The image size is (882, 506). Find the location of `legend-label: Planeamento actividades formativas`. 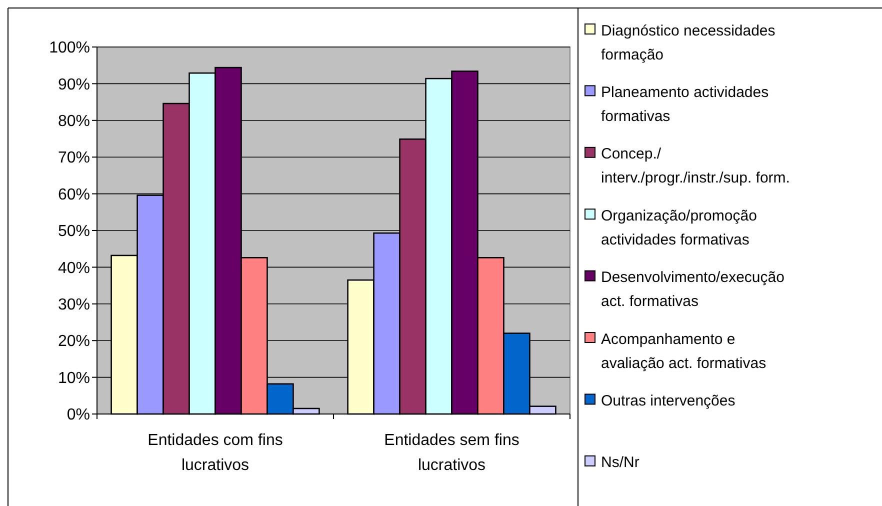

legend-label: Planeamento actividades formativas is located at coordinates (685, 104).